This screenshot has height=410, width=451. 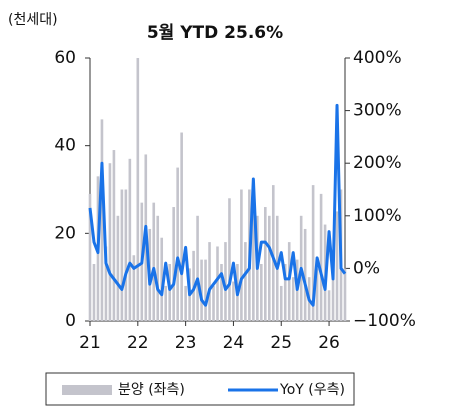 What do you see at coordinates (186, 343) in the screenshot?
I see `x-tick-label: 23` at bounding box center [186, 343].